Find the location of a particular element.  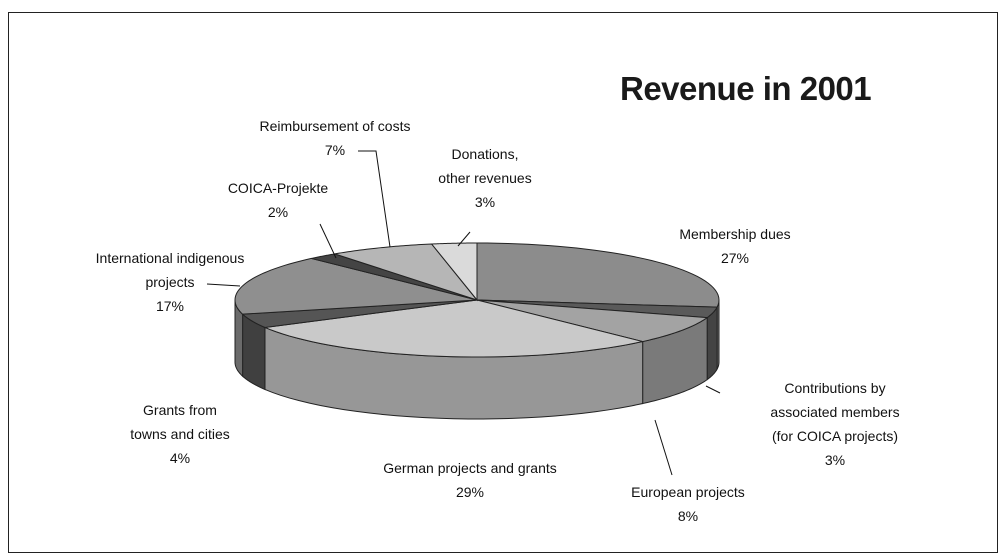

category-label: European projects is located at coordinates (688, 492).